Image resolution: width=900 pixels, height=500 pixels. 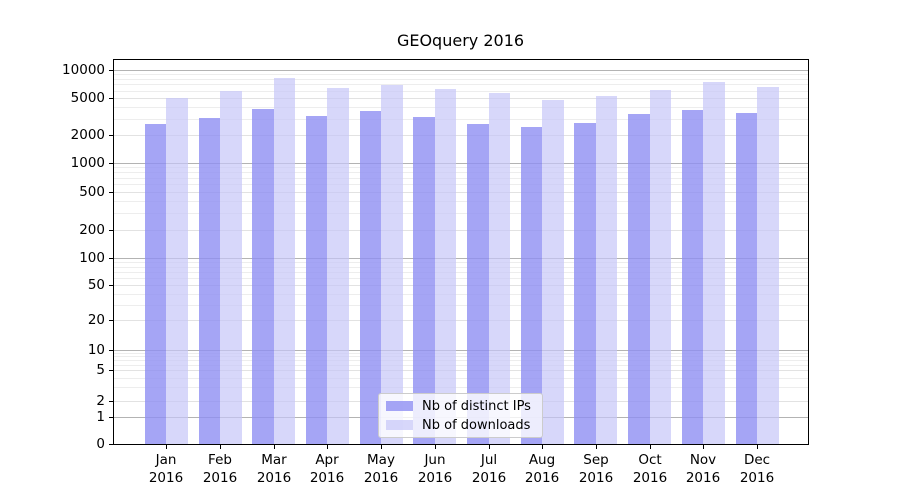 I want to click on chart-title: GEOquery 2016, so click(x=460, y=40).